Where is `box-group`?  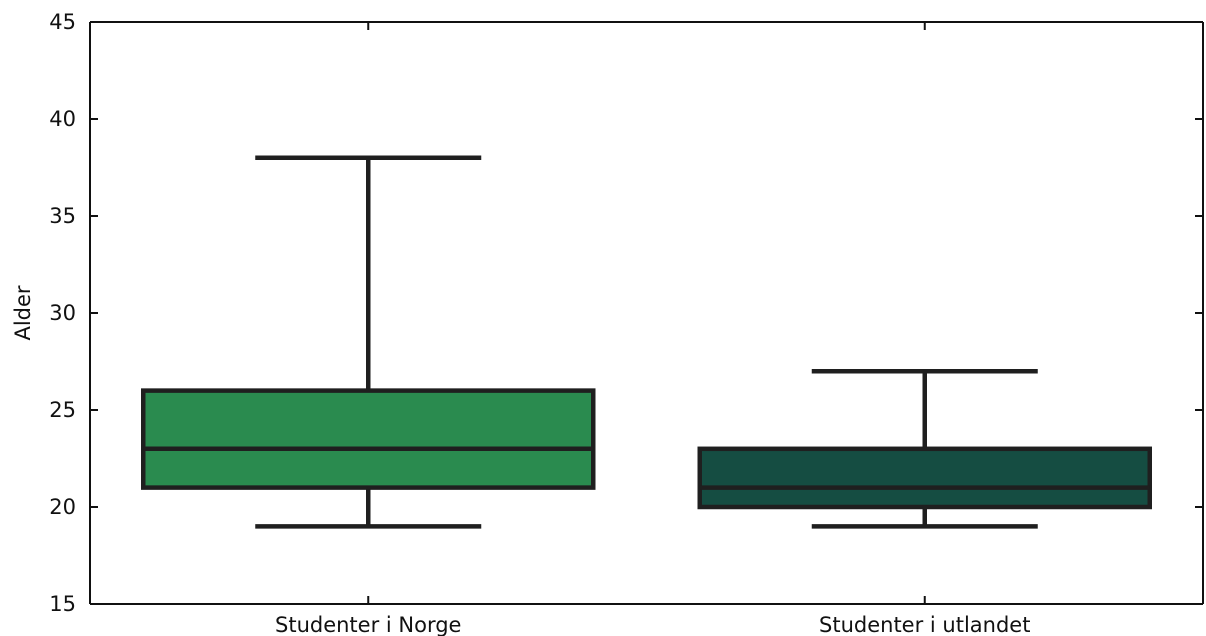 box-group is located at coordinates (924, 448).